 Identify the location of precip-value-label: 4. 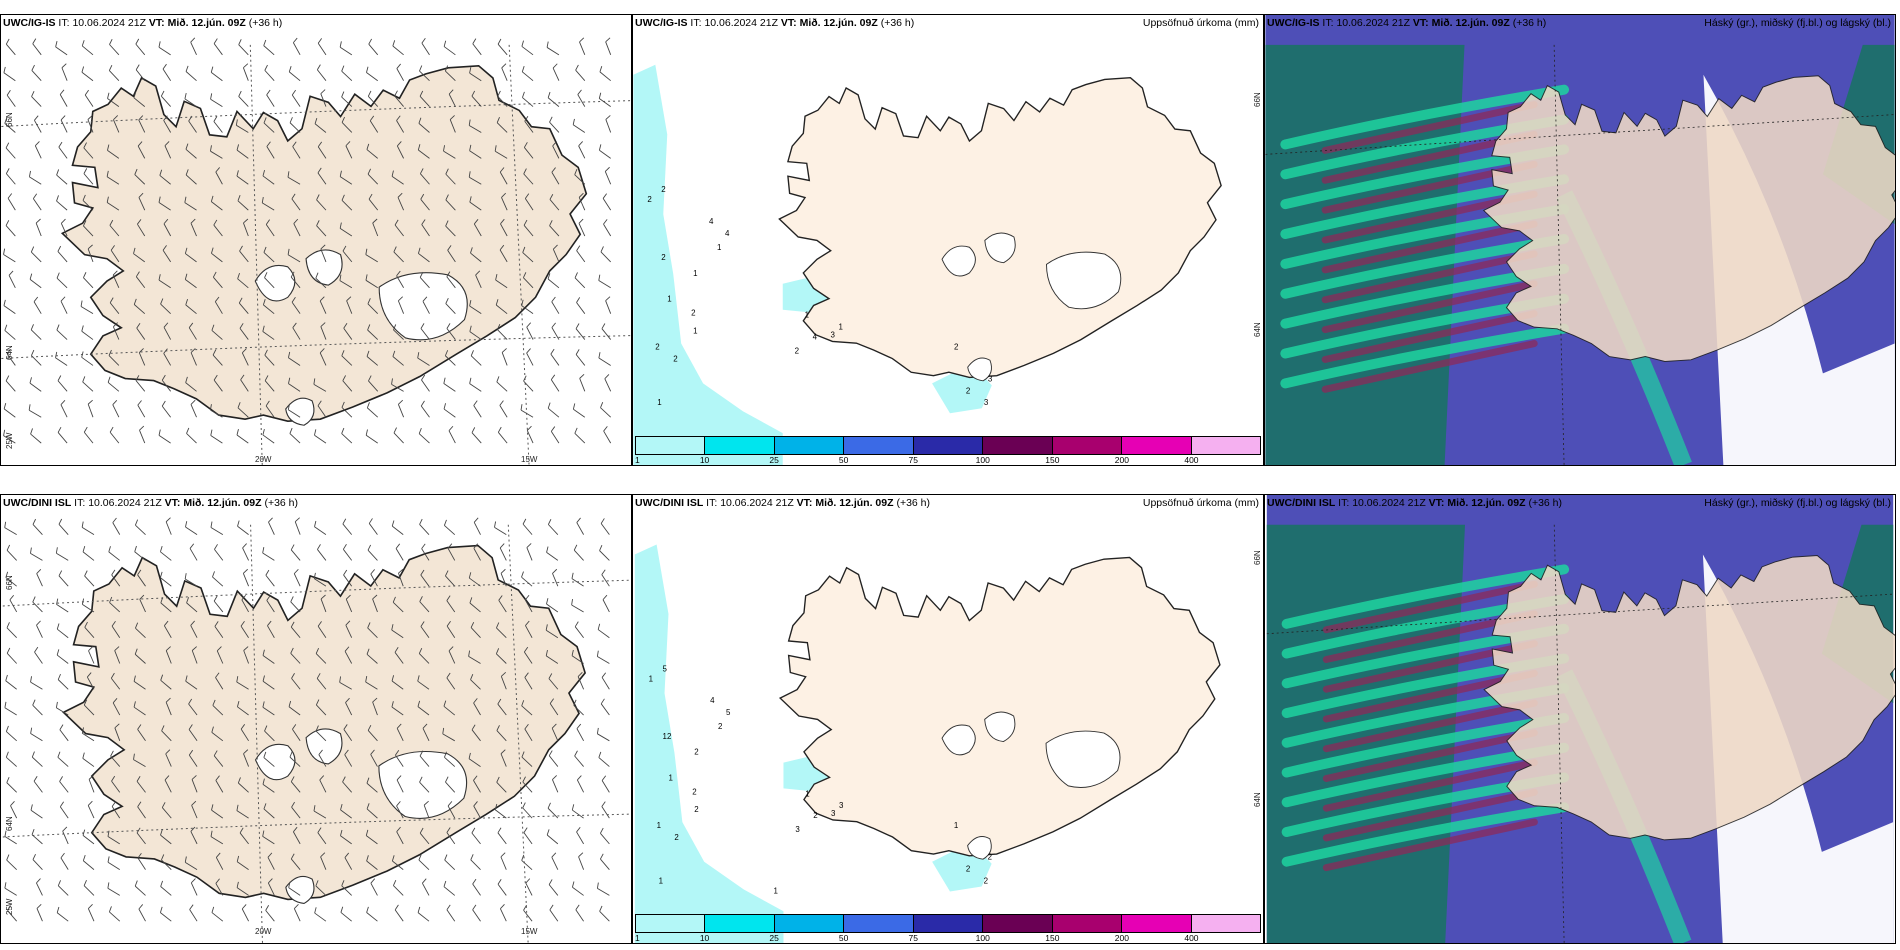
(712, 700).